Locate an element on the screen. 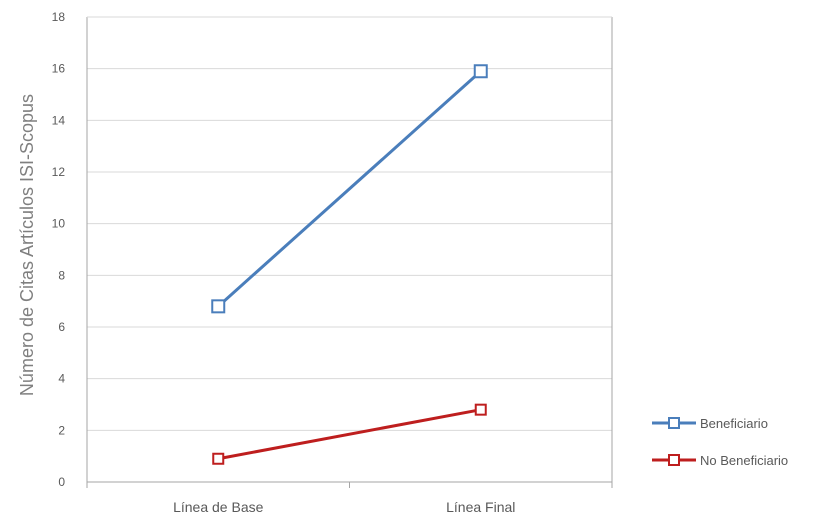 This screenshot has height=527, width=834. y-tick-label: 4 is located at coordinates (61, 379).